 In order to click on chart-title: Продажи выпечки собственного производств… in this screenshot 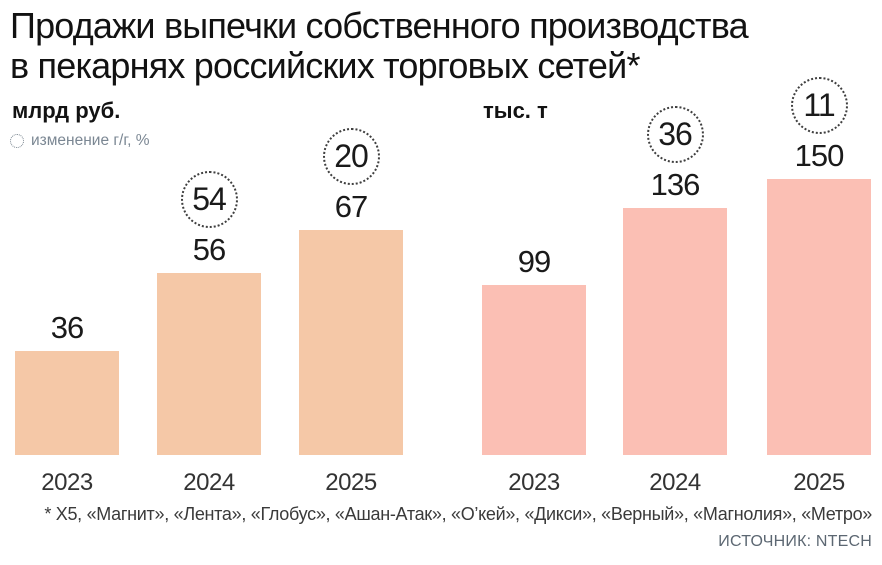, I will do `click(379, 46)`.